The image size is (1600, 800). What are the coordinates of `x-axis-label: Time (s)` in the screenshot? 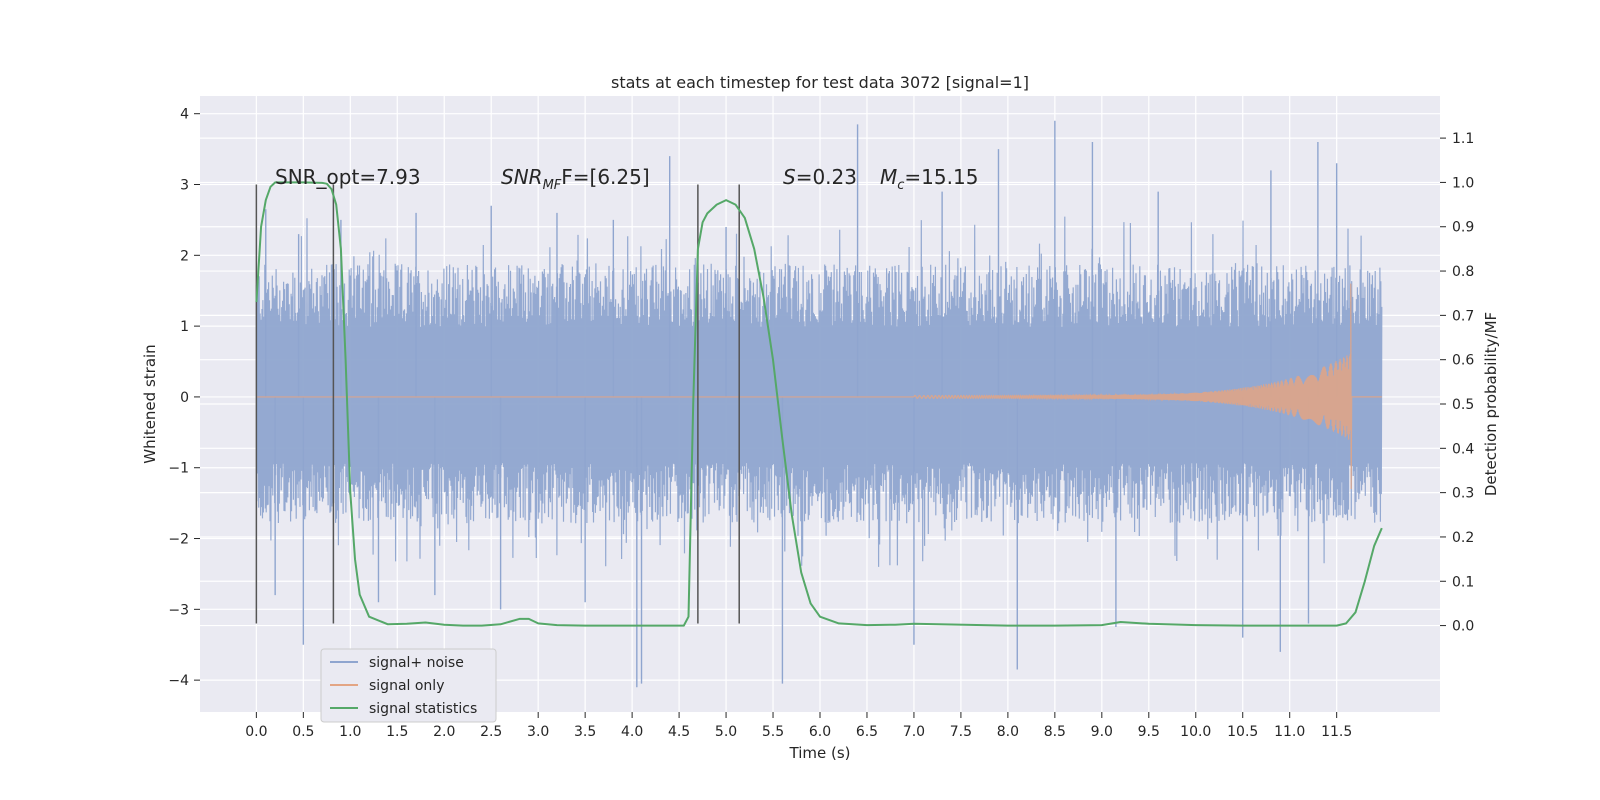 It's located at (820, 753).